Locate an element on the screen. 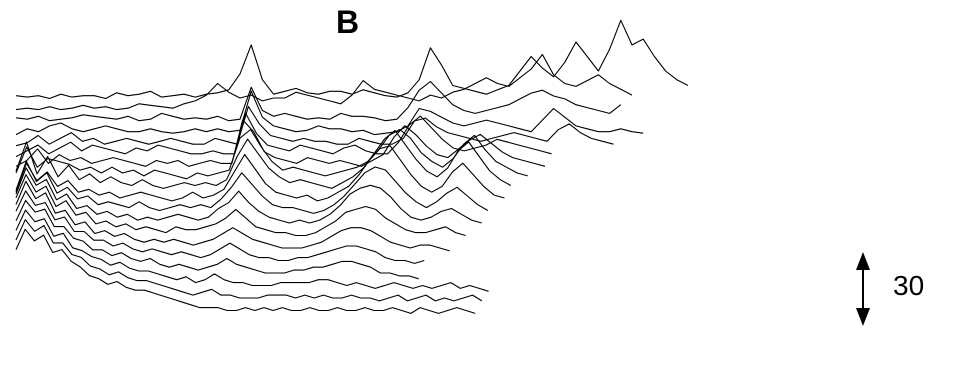 The image size is (954, 380). scale-bar is located at coordinates (863, 289).